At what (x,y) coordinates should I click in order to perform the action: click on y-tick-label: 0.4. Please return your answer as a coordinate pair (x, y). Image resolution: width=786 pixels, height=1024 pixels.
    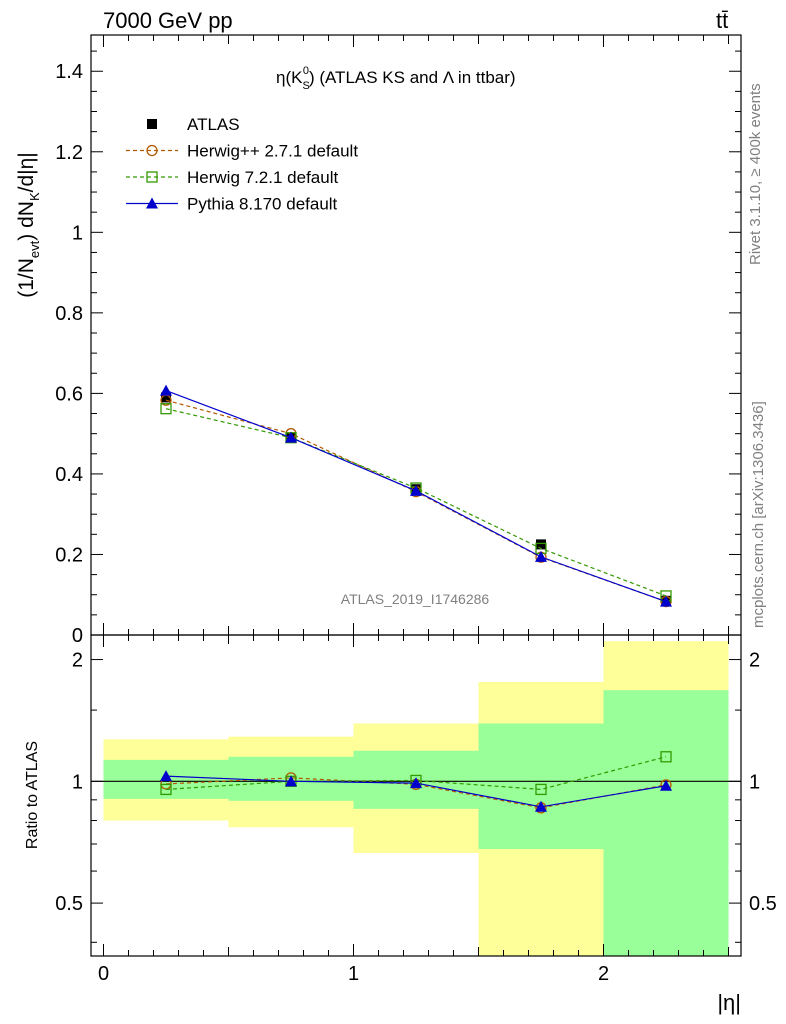
    Looking at the image, I should click on (69, 475).